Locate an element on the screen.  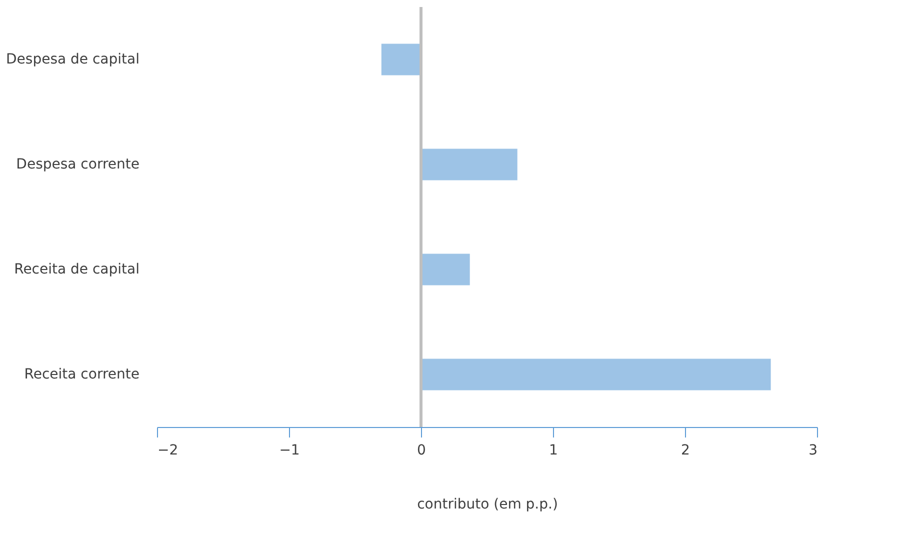
x-tick-label: −2 is located at coordinates (168, 450).